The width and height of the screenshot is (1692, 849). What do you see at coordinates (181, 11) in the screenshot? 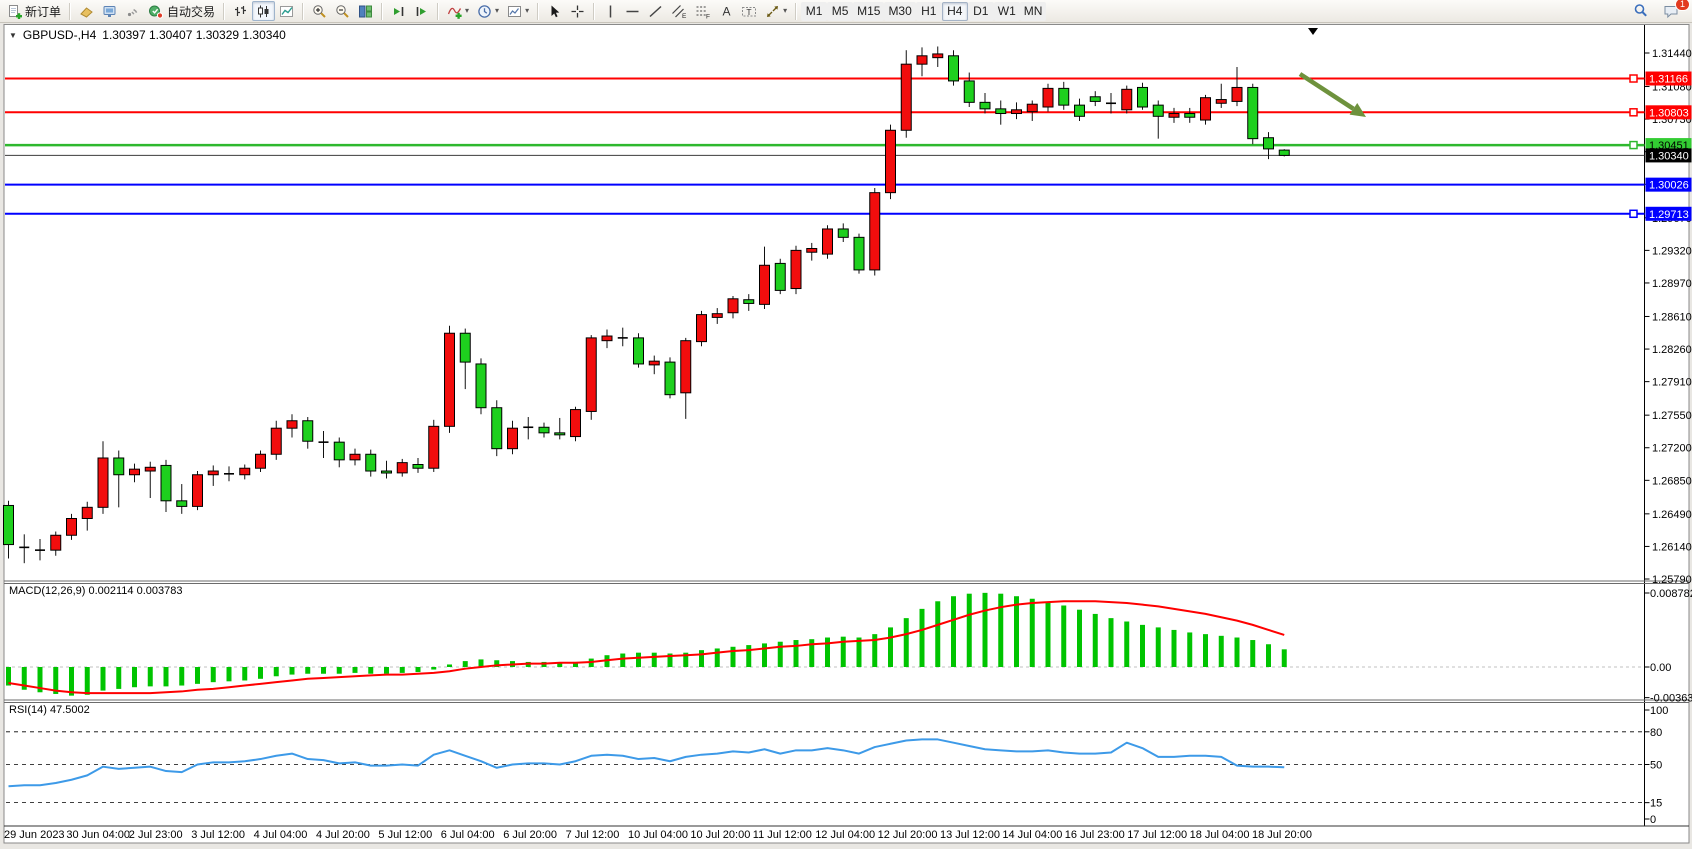
I see `autotrading-button: 自动交易` at bounding box center [181, 11].